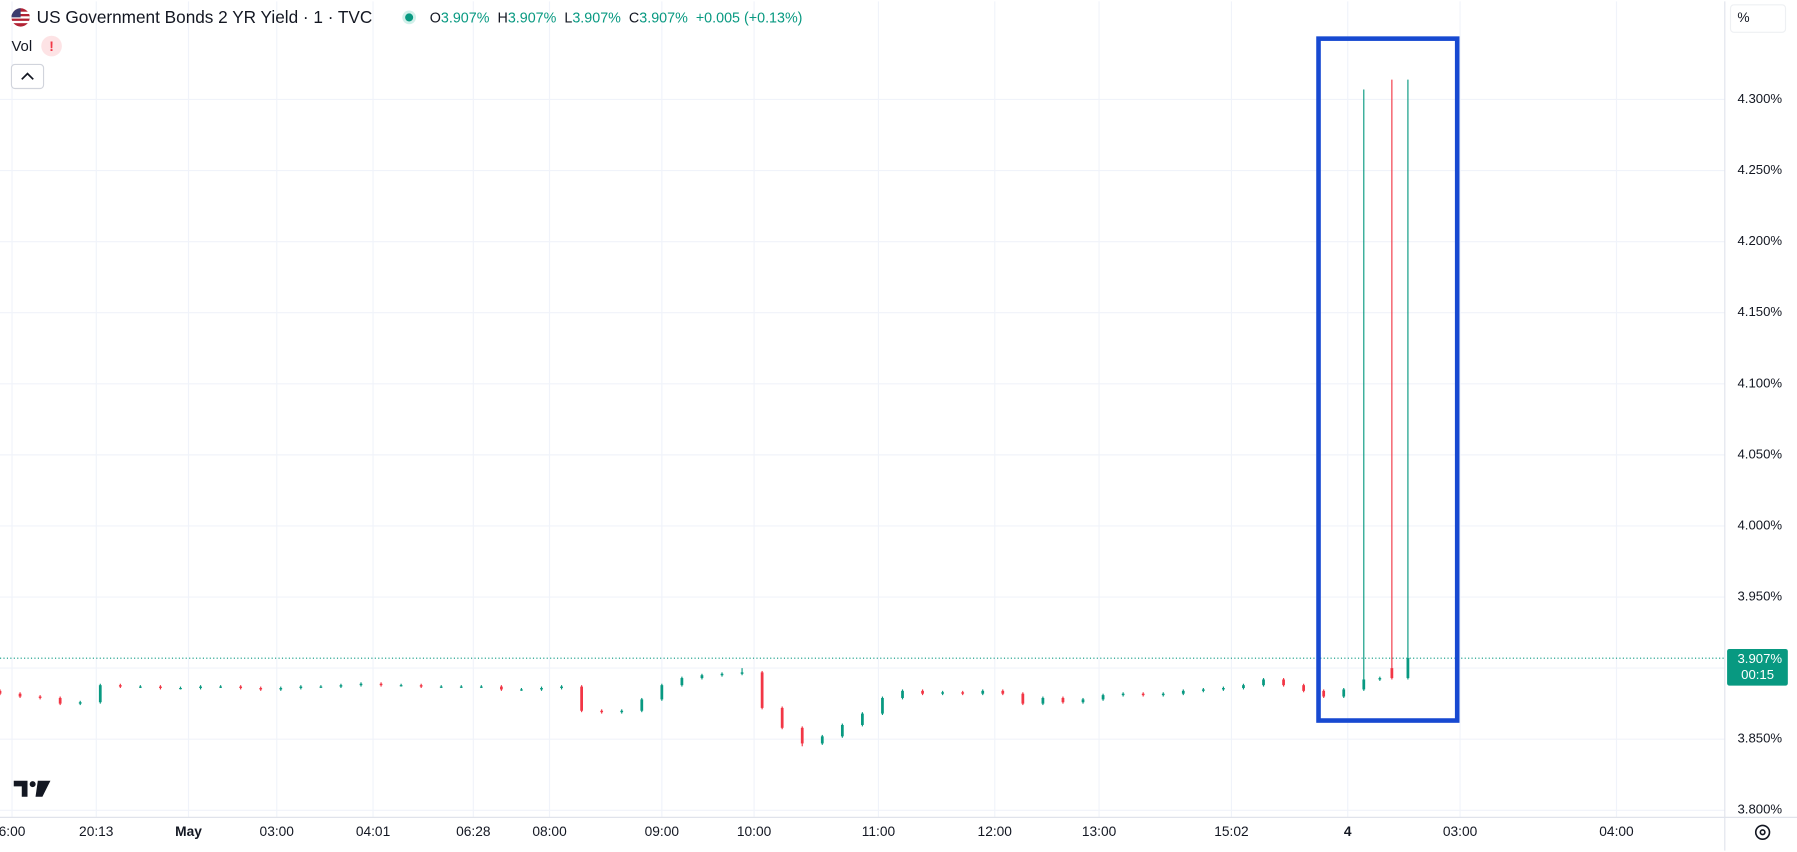  Describe the element at coordinates (1231, 831) in the screenshot. I see `x-tick-label: 15:02` at that location.